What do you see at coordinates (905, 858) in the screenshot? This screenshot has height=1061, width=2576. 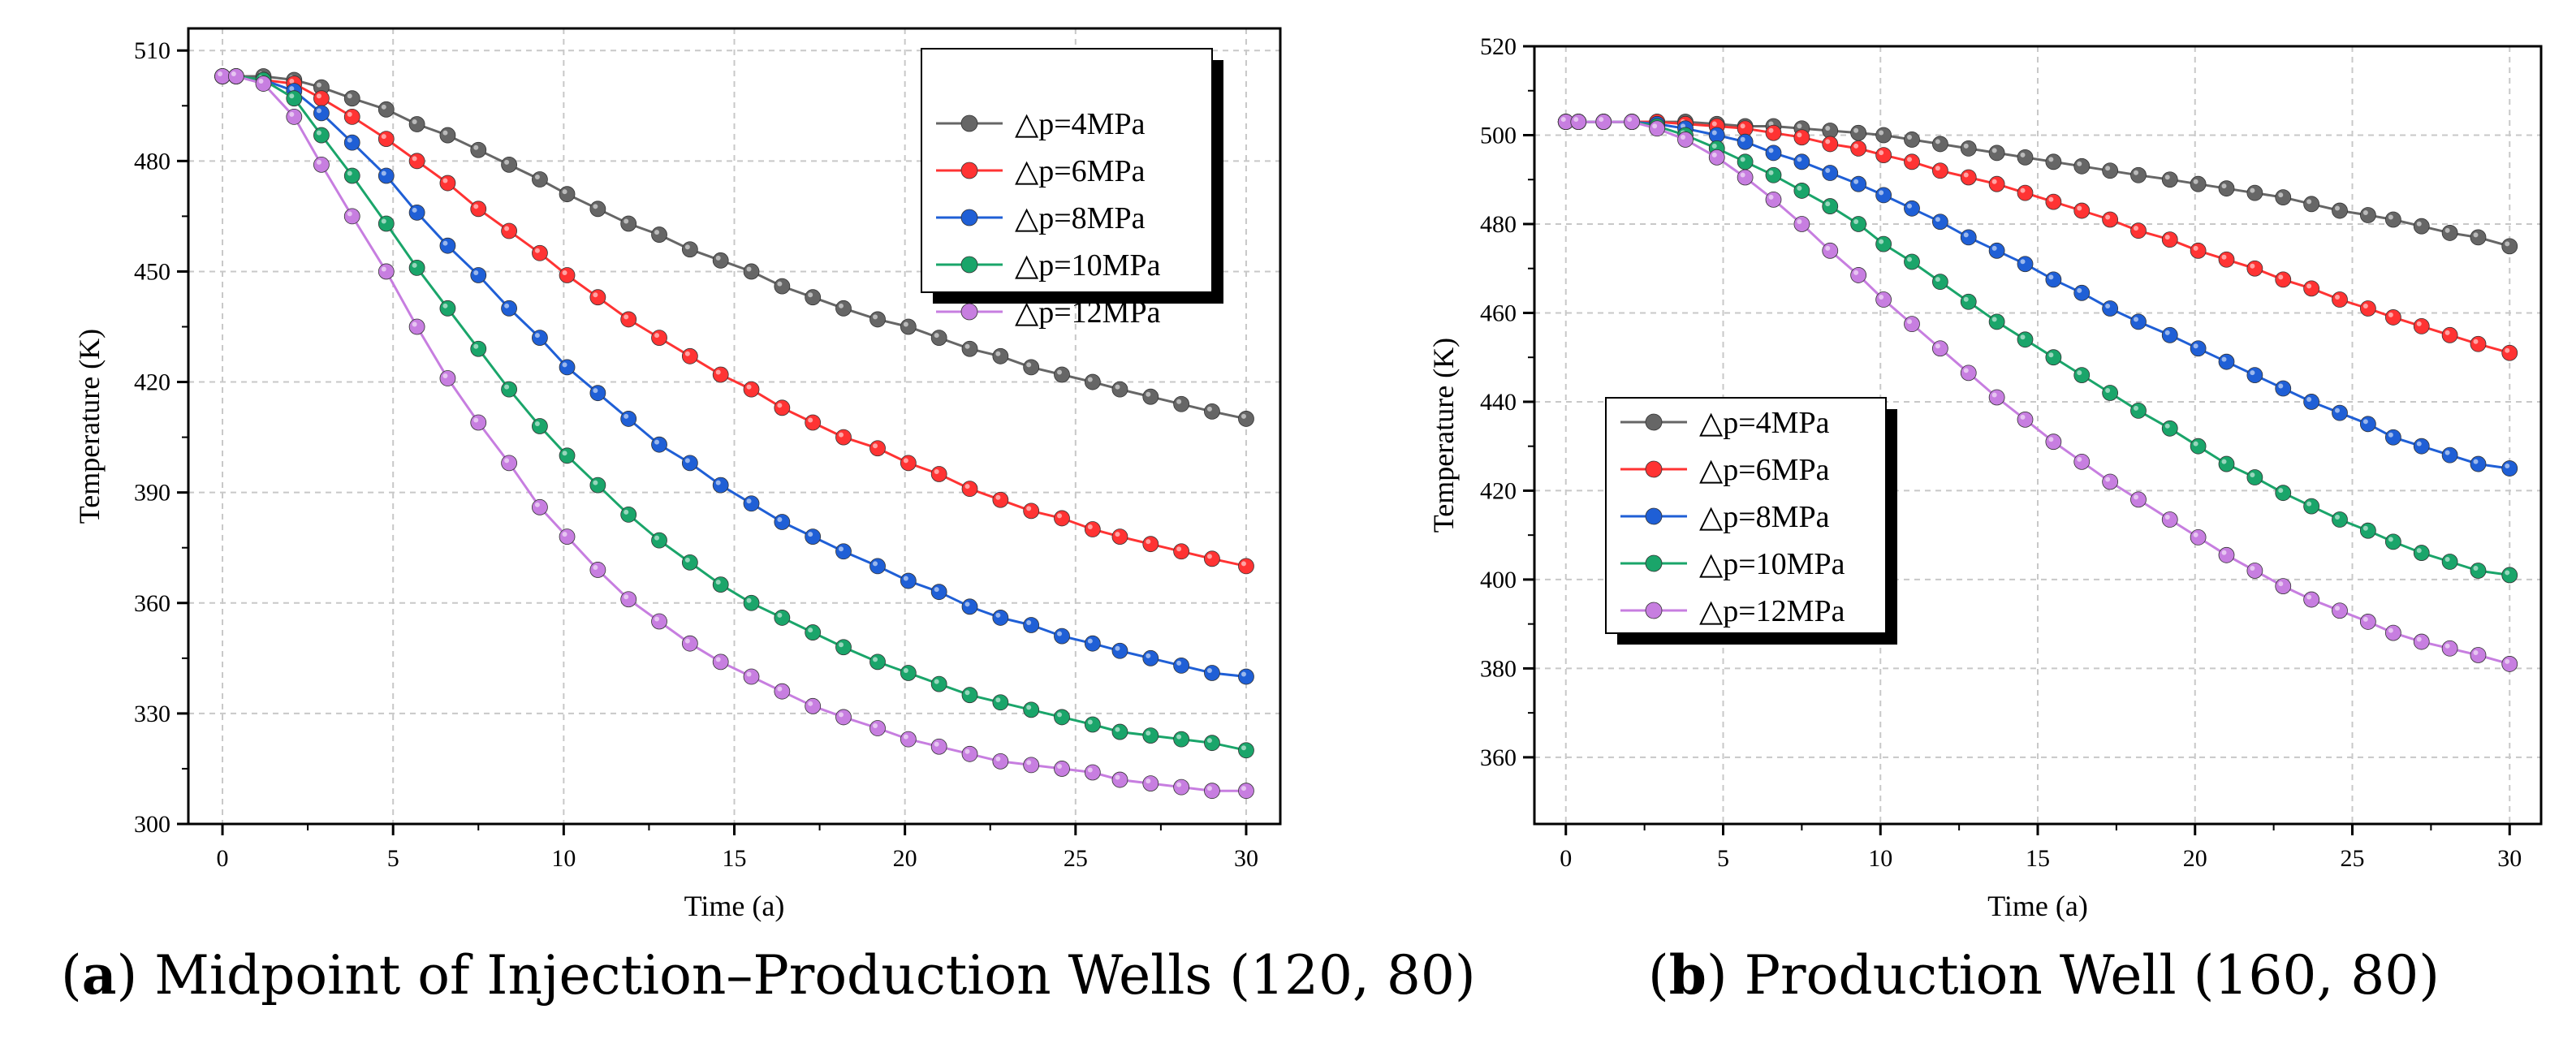 I see `x-tick-label: 20` at bounding box center [905, 858].